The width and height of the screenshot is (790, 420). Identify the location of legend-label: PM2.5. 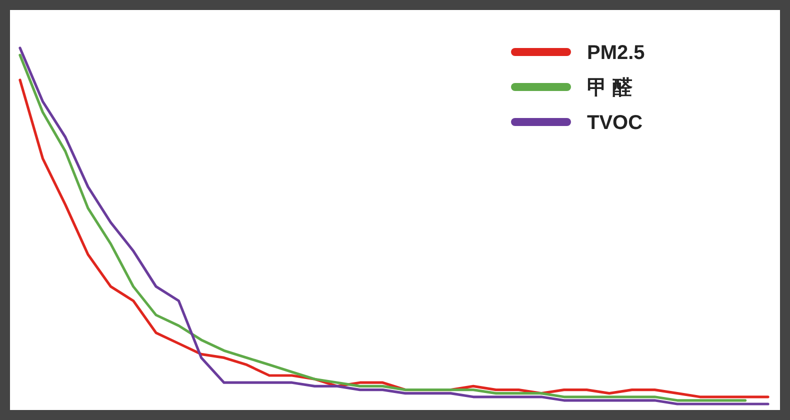
(616, 53).